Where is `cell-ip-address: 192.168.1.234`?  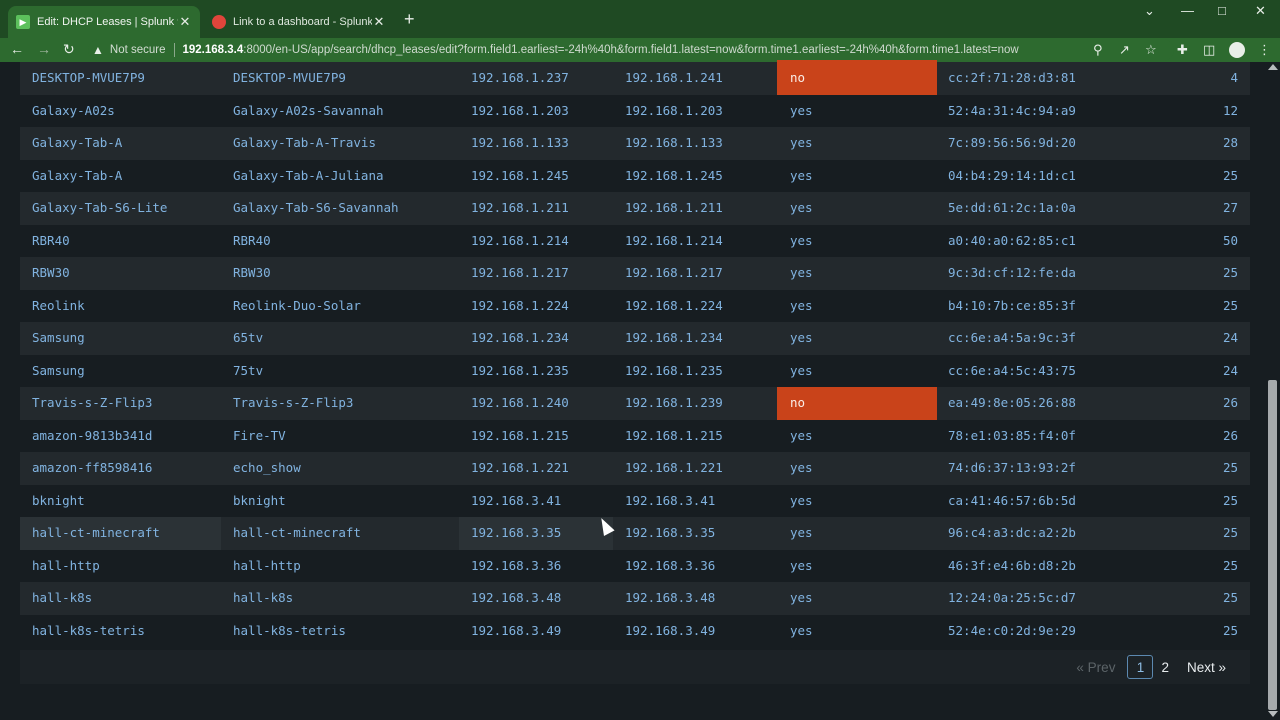 cell-ip-address: 192.168.1.234 is located at coordinates (520, 337).